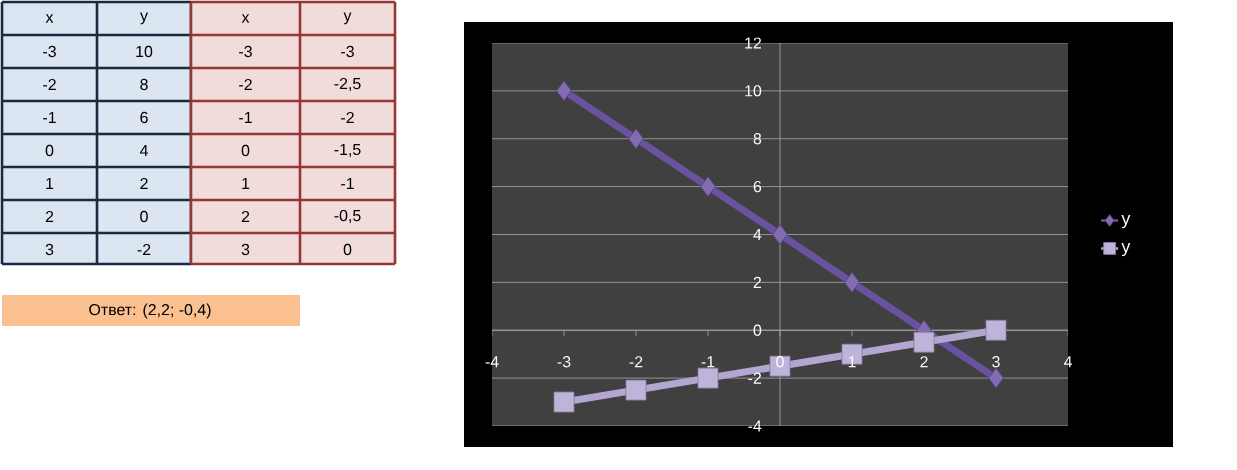 The height and width of the screenshot is (470, 1237). What do you see at coordinates (757, 234) in the screenshot?
I see `y-tick-label: 4` at bounding box center [757, 234].